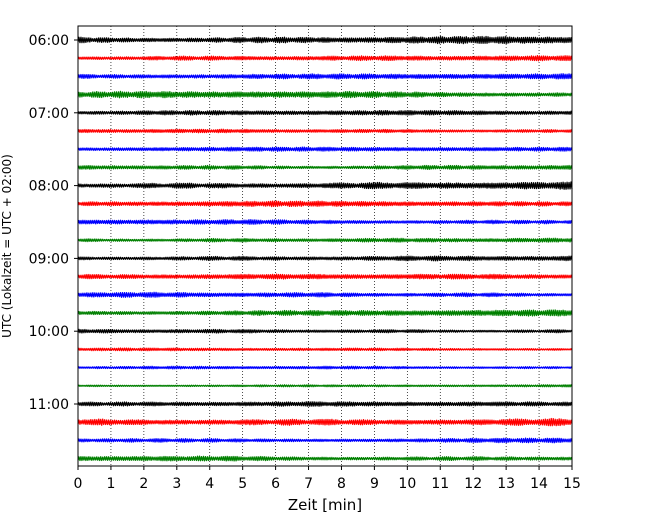  I want to click on x-tick-label-3: 3, so click(176, 484).